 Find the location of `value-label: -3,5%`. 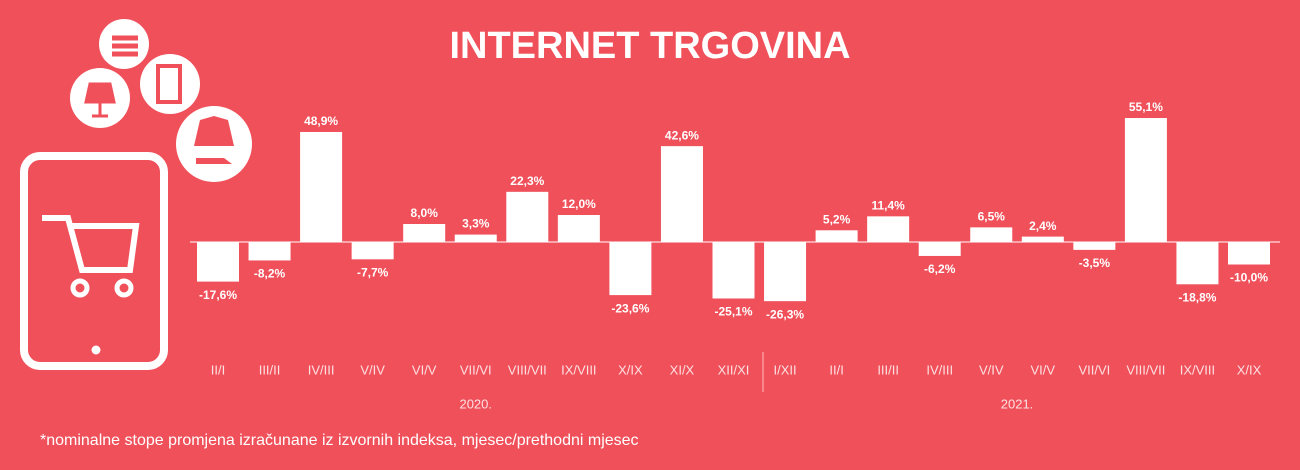

value-label: -3,5% is located at coordinates (1095, 263).